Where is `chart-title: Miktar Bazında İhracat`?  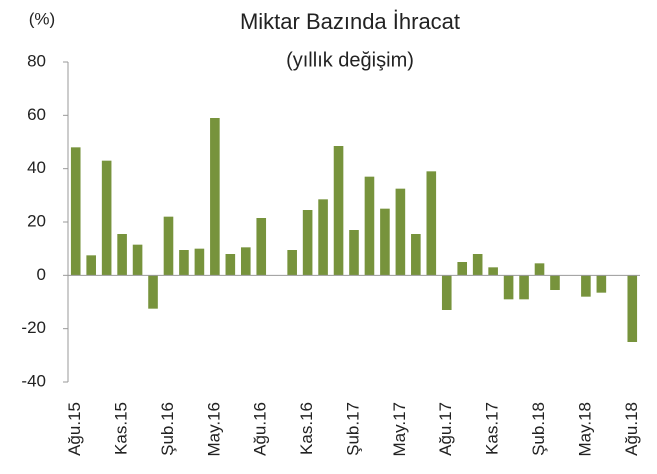 chart-title: Miktar Bazında İhracat is located at coordinates (350, 21).